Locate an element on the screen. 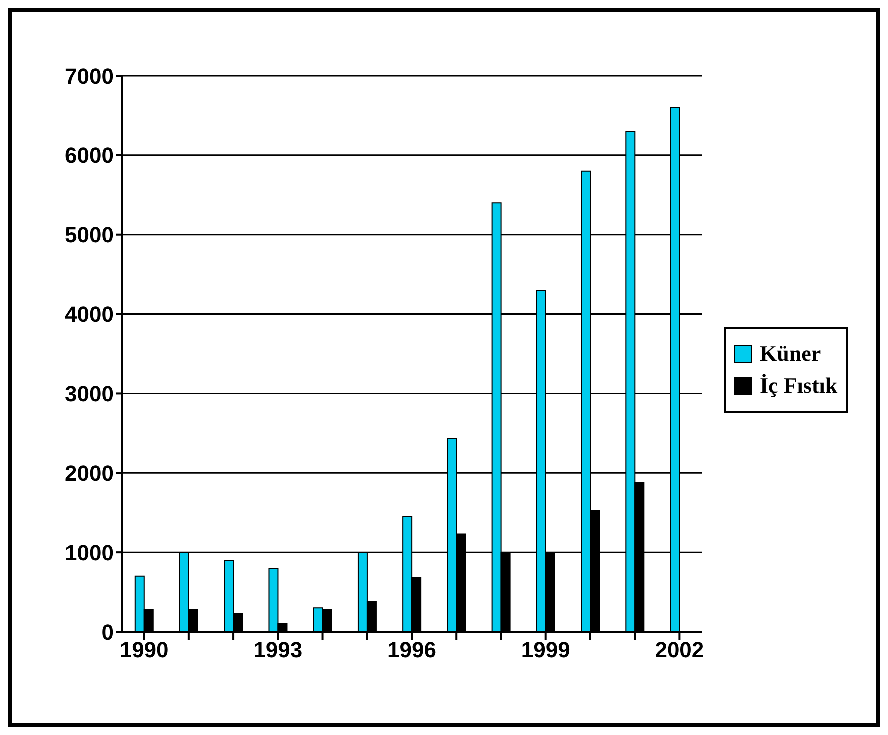 The image size is (888, 735). y-tick-label: 7000 is located at coordinates (89, 76).